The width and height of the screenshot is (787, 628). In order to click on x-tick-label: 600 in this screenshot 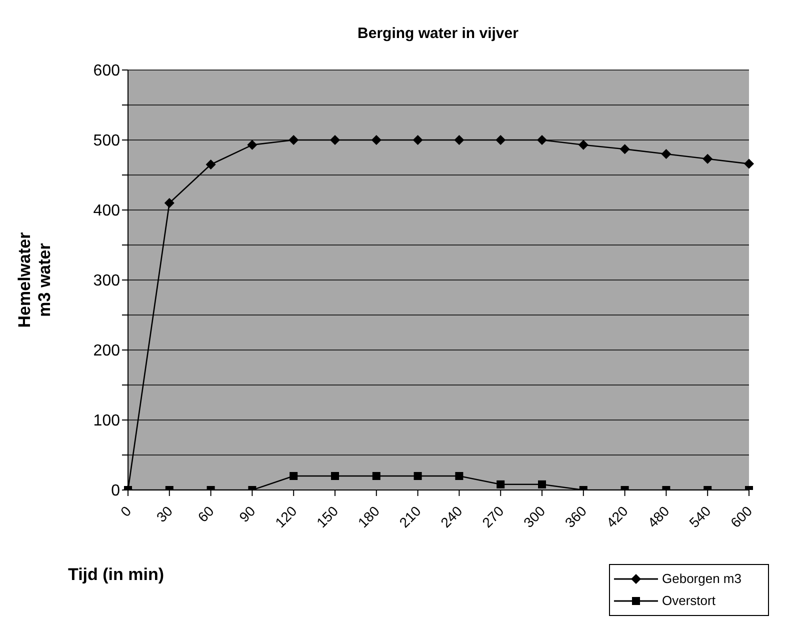, I will do `click(741, 516)`.